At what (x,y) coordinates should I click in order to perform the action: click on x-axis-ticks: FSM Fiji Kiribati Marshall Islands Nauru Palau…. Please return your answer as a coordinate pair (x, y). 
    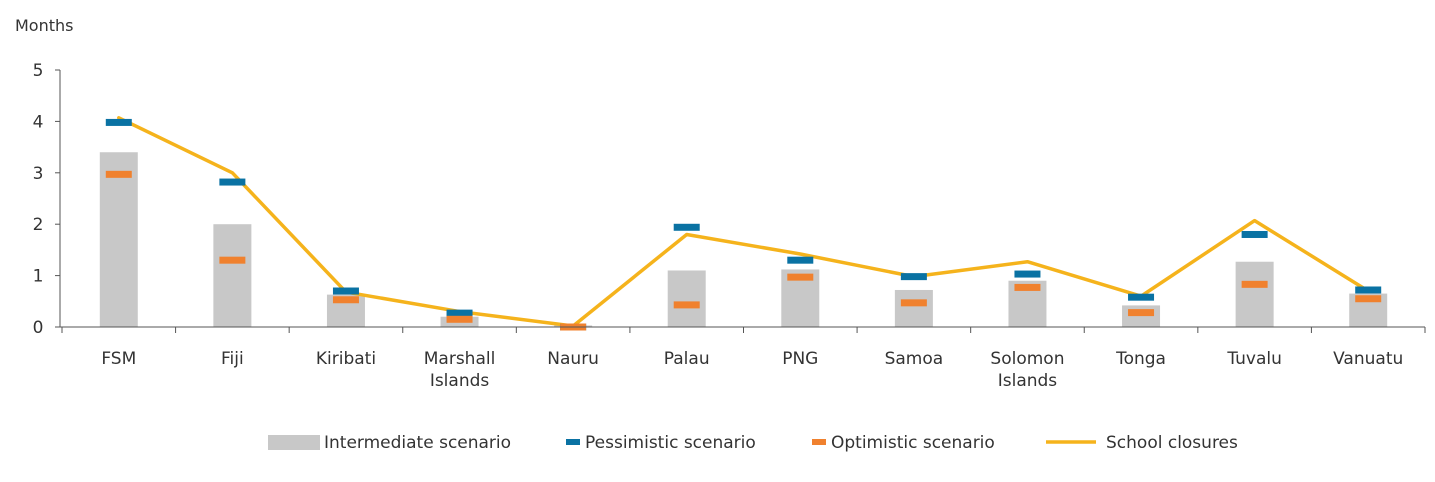
    Looking at the image, I should click on (743, 359).